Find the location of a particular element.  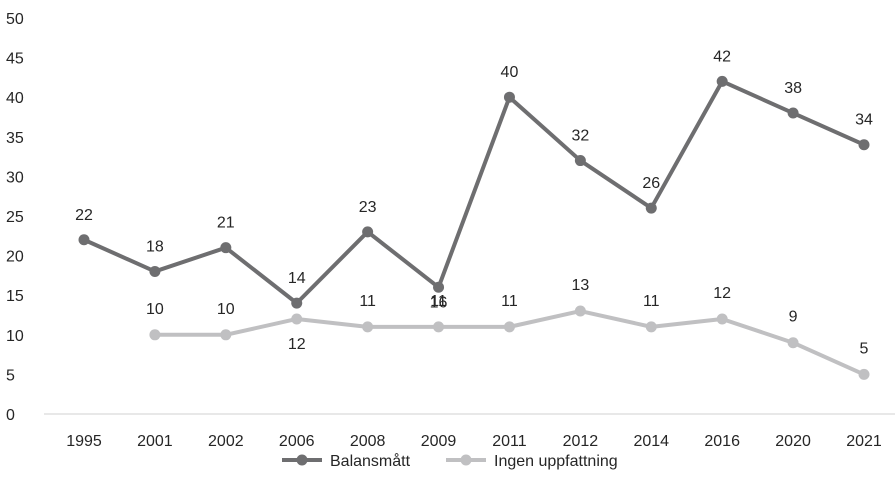

y-tick-label: 45 is located at coordinates (15, 59).